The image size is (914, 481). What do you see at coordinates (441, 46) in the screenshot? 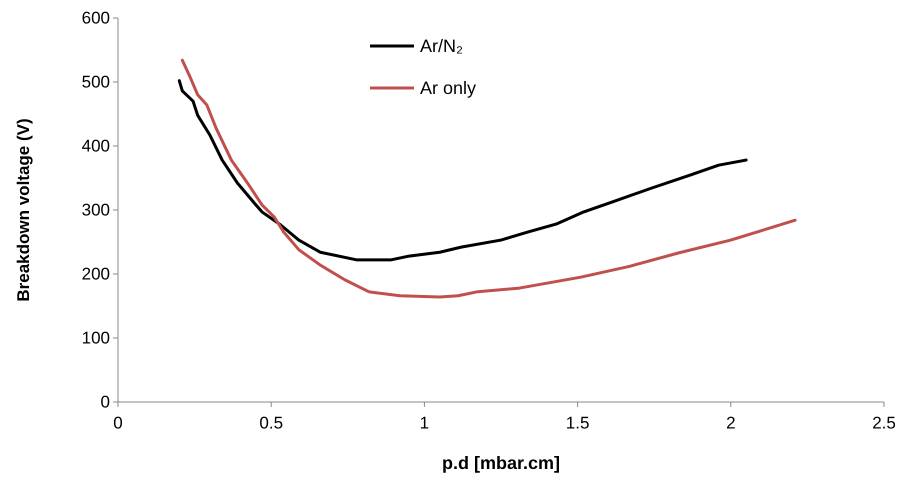
I see `legend-label: Ar/N₂` at bounding box center [441, 46].